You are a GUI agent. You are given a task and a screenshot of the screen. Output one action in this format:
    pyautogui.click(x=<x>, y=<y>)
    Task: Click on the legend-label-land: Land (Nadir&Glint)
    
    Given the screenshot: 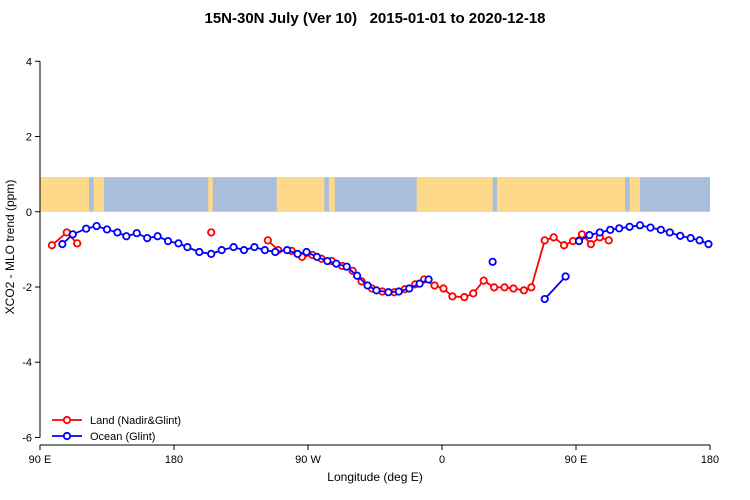 What is the action you would take?
    pyautogui.click(x=135, y=421)
    